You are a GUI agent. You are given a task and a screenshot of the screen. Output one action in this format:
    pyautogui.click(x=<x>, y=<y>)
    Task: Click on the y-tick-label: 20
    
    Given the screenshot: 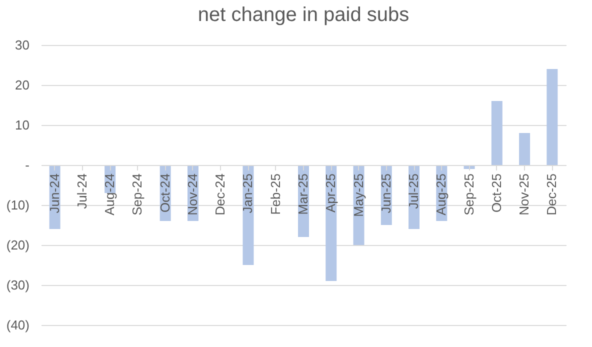 What is the action you would take?
    pyautogui.click(x=22, y=85)
    